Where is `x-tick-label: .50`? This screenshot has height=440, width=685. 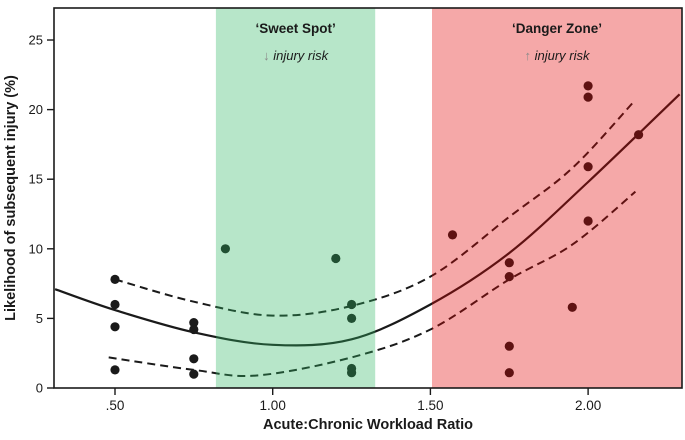
x-tick-label: .50 is located at coordinates (115, 405).